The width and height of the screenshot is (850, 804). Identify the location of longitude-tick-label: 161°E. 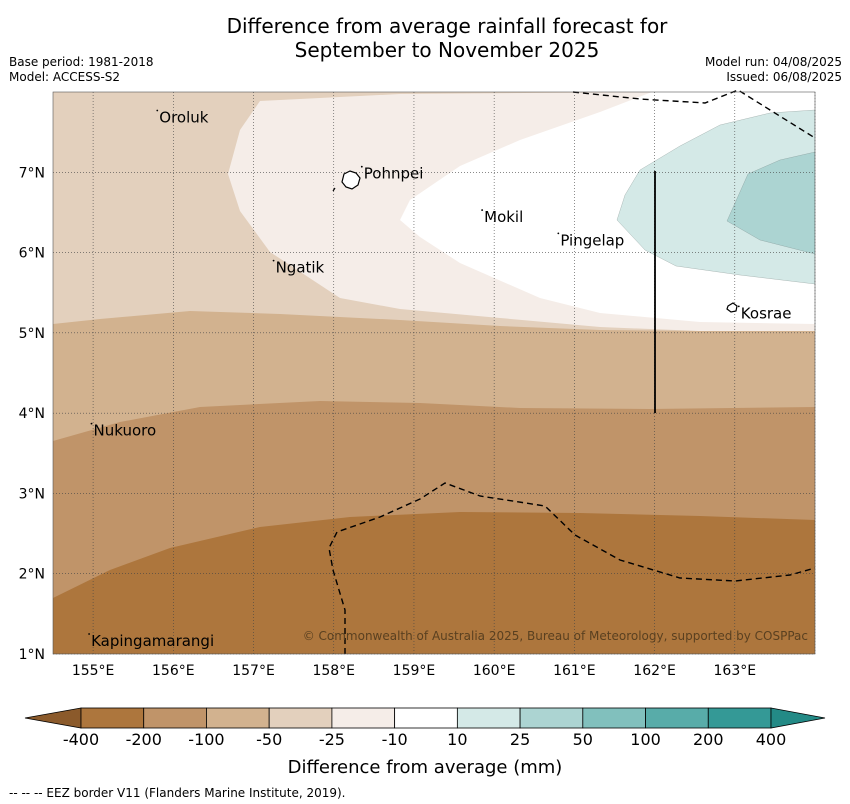
(574, 671).